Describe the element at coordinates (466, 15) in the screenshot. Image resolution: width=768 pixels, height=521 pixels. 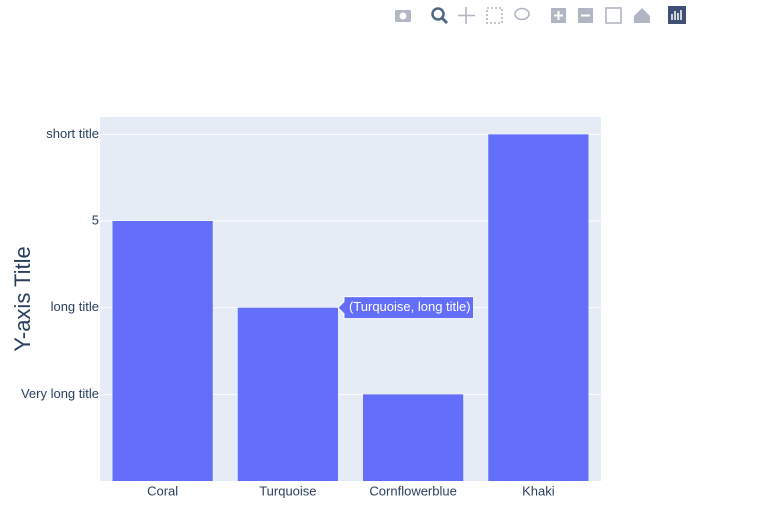
I see `pan-button` at that location.